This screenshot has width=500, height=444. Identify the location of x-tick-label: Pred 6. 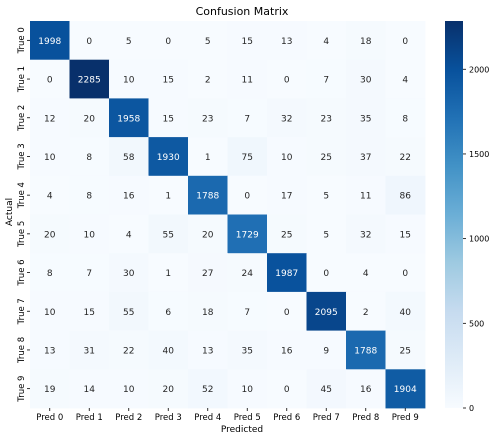
(286, 418).